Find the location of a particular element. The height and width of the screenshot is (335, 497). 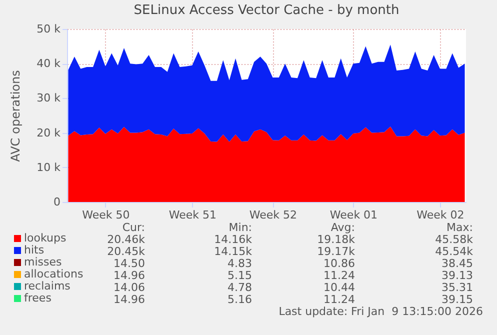

y-axis-title: AVC operations is located at coordinates (15, 116).